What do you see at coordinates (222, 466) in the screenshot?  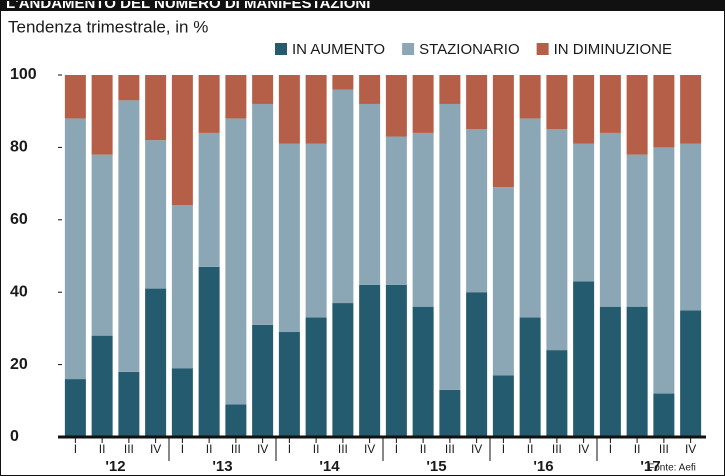 I see `group-label: '13` at bounding box center [222, 466].